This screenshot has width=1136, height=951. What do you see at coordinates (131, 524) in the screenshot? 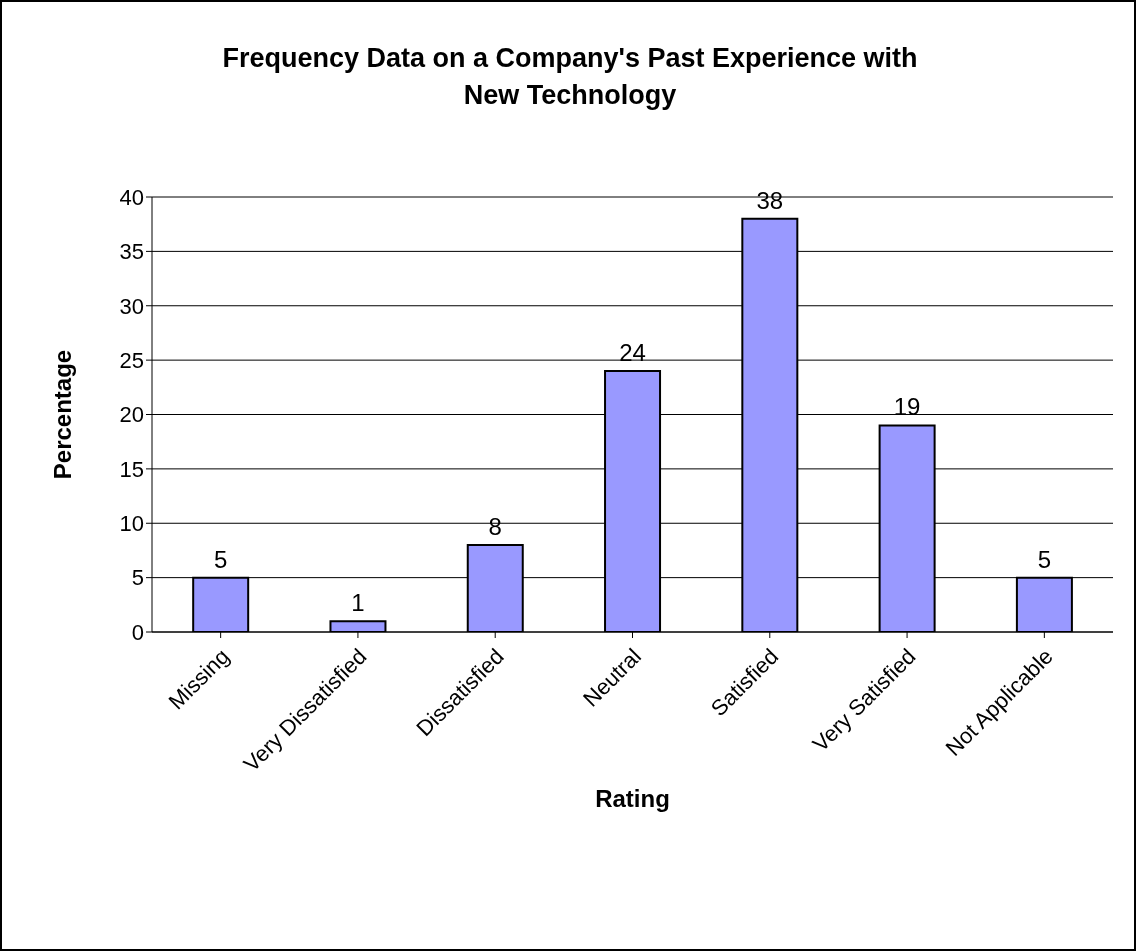
I see `y-tick-label: 10` at bounding box center [131, 524].